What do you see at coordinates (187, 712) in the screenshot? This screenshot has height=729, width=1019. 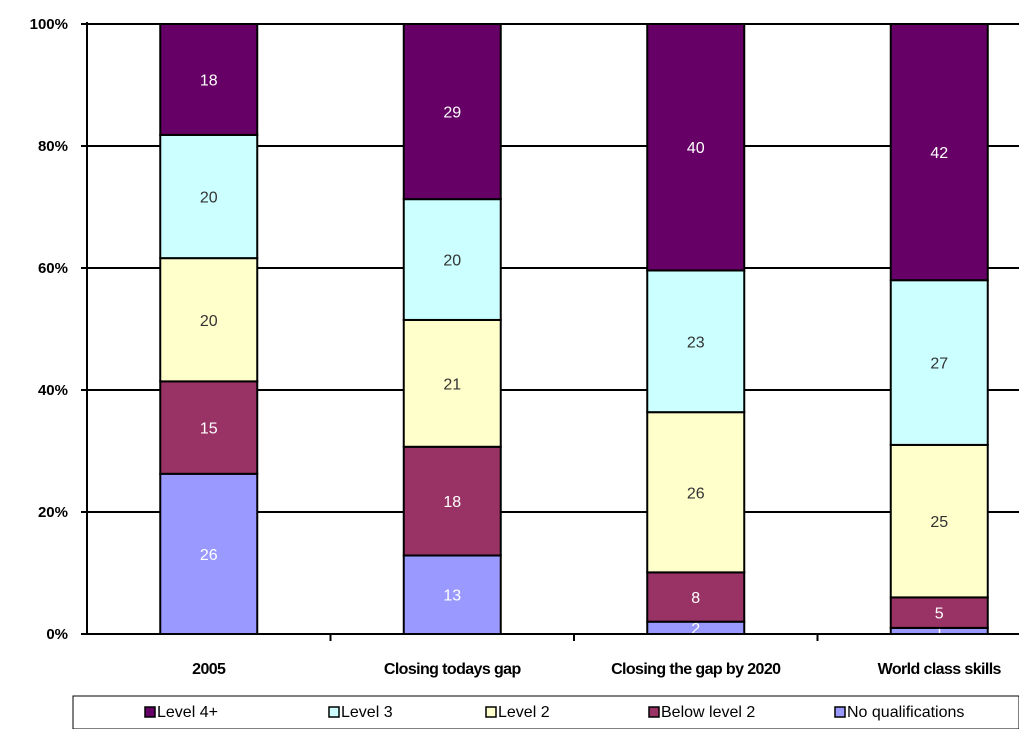 I see `legend-label: Level 4+` at bounding box center [187, 712].